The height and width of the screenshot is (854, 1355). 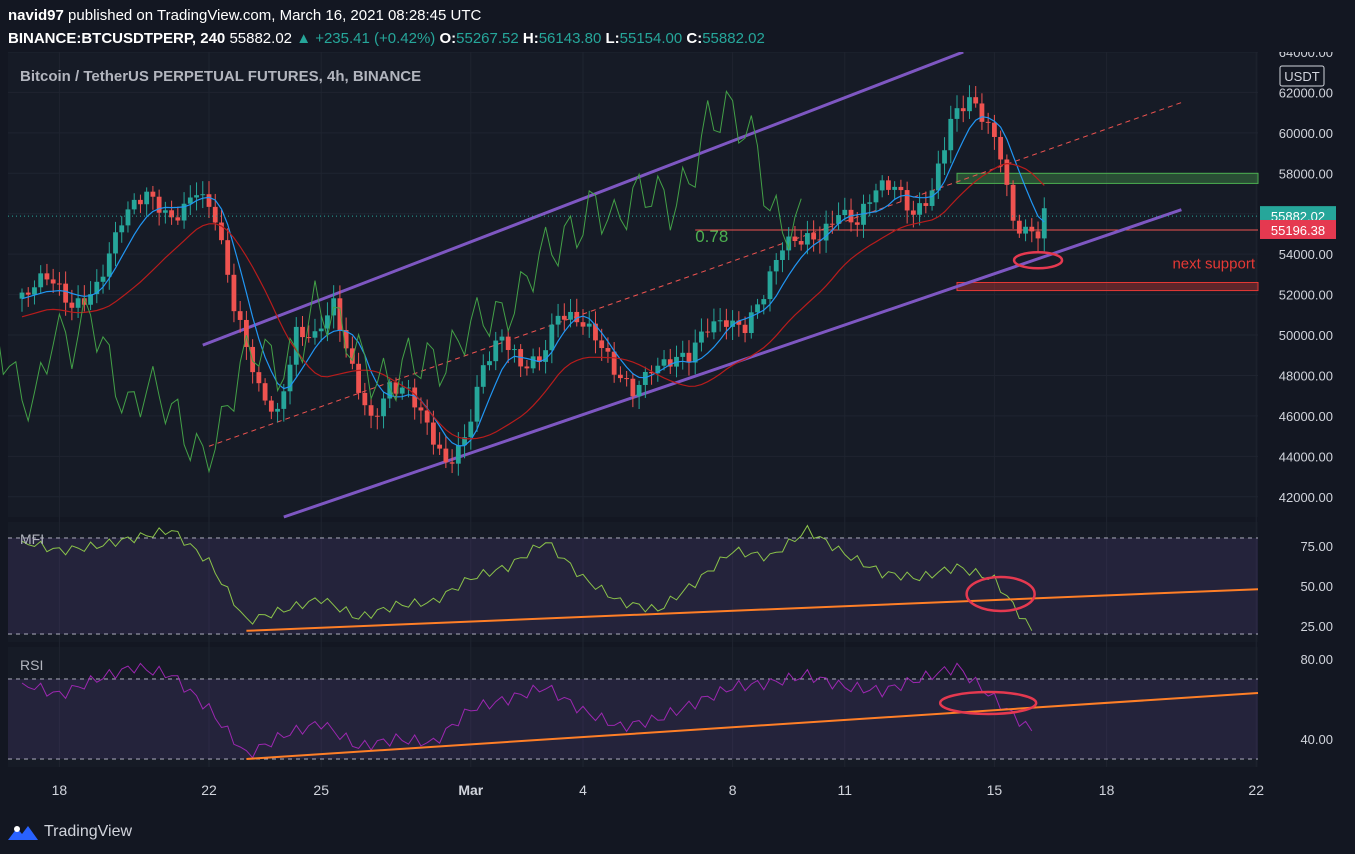 I want to click on high-value: 56143.80, so click(x=570, y=38).